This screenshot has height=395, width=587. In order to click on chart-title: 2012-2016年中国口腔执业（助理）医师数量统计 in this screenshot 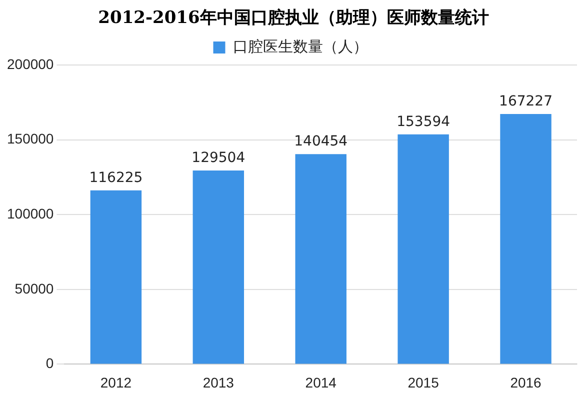, I will do `click(293, 18)`.